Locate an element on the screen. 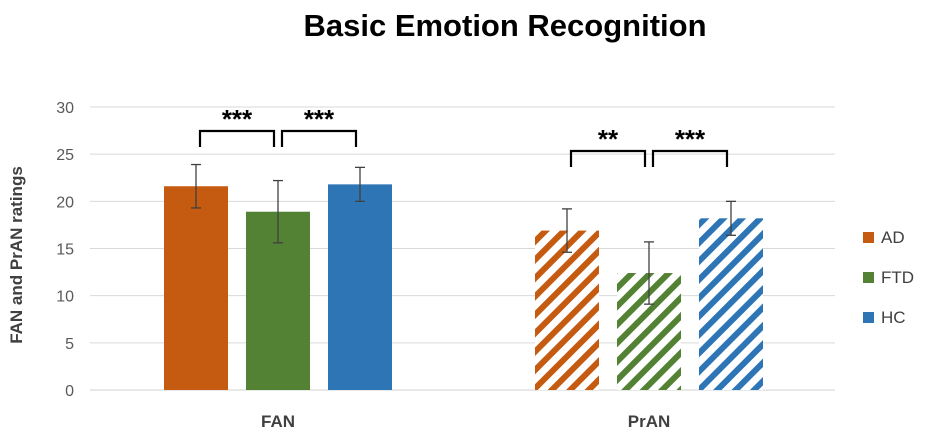 The image size is (935, 438). significance-bracket: ** is located at coordinates (608, 145).